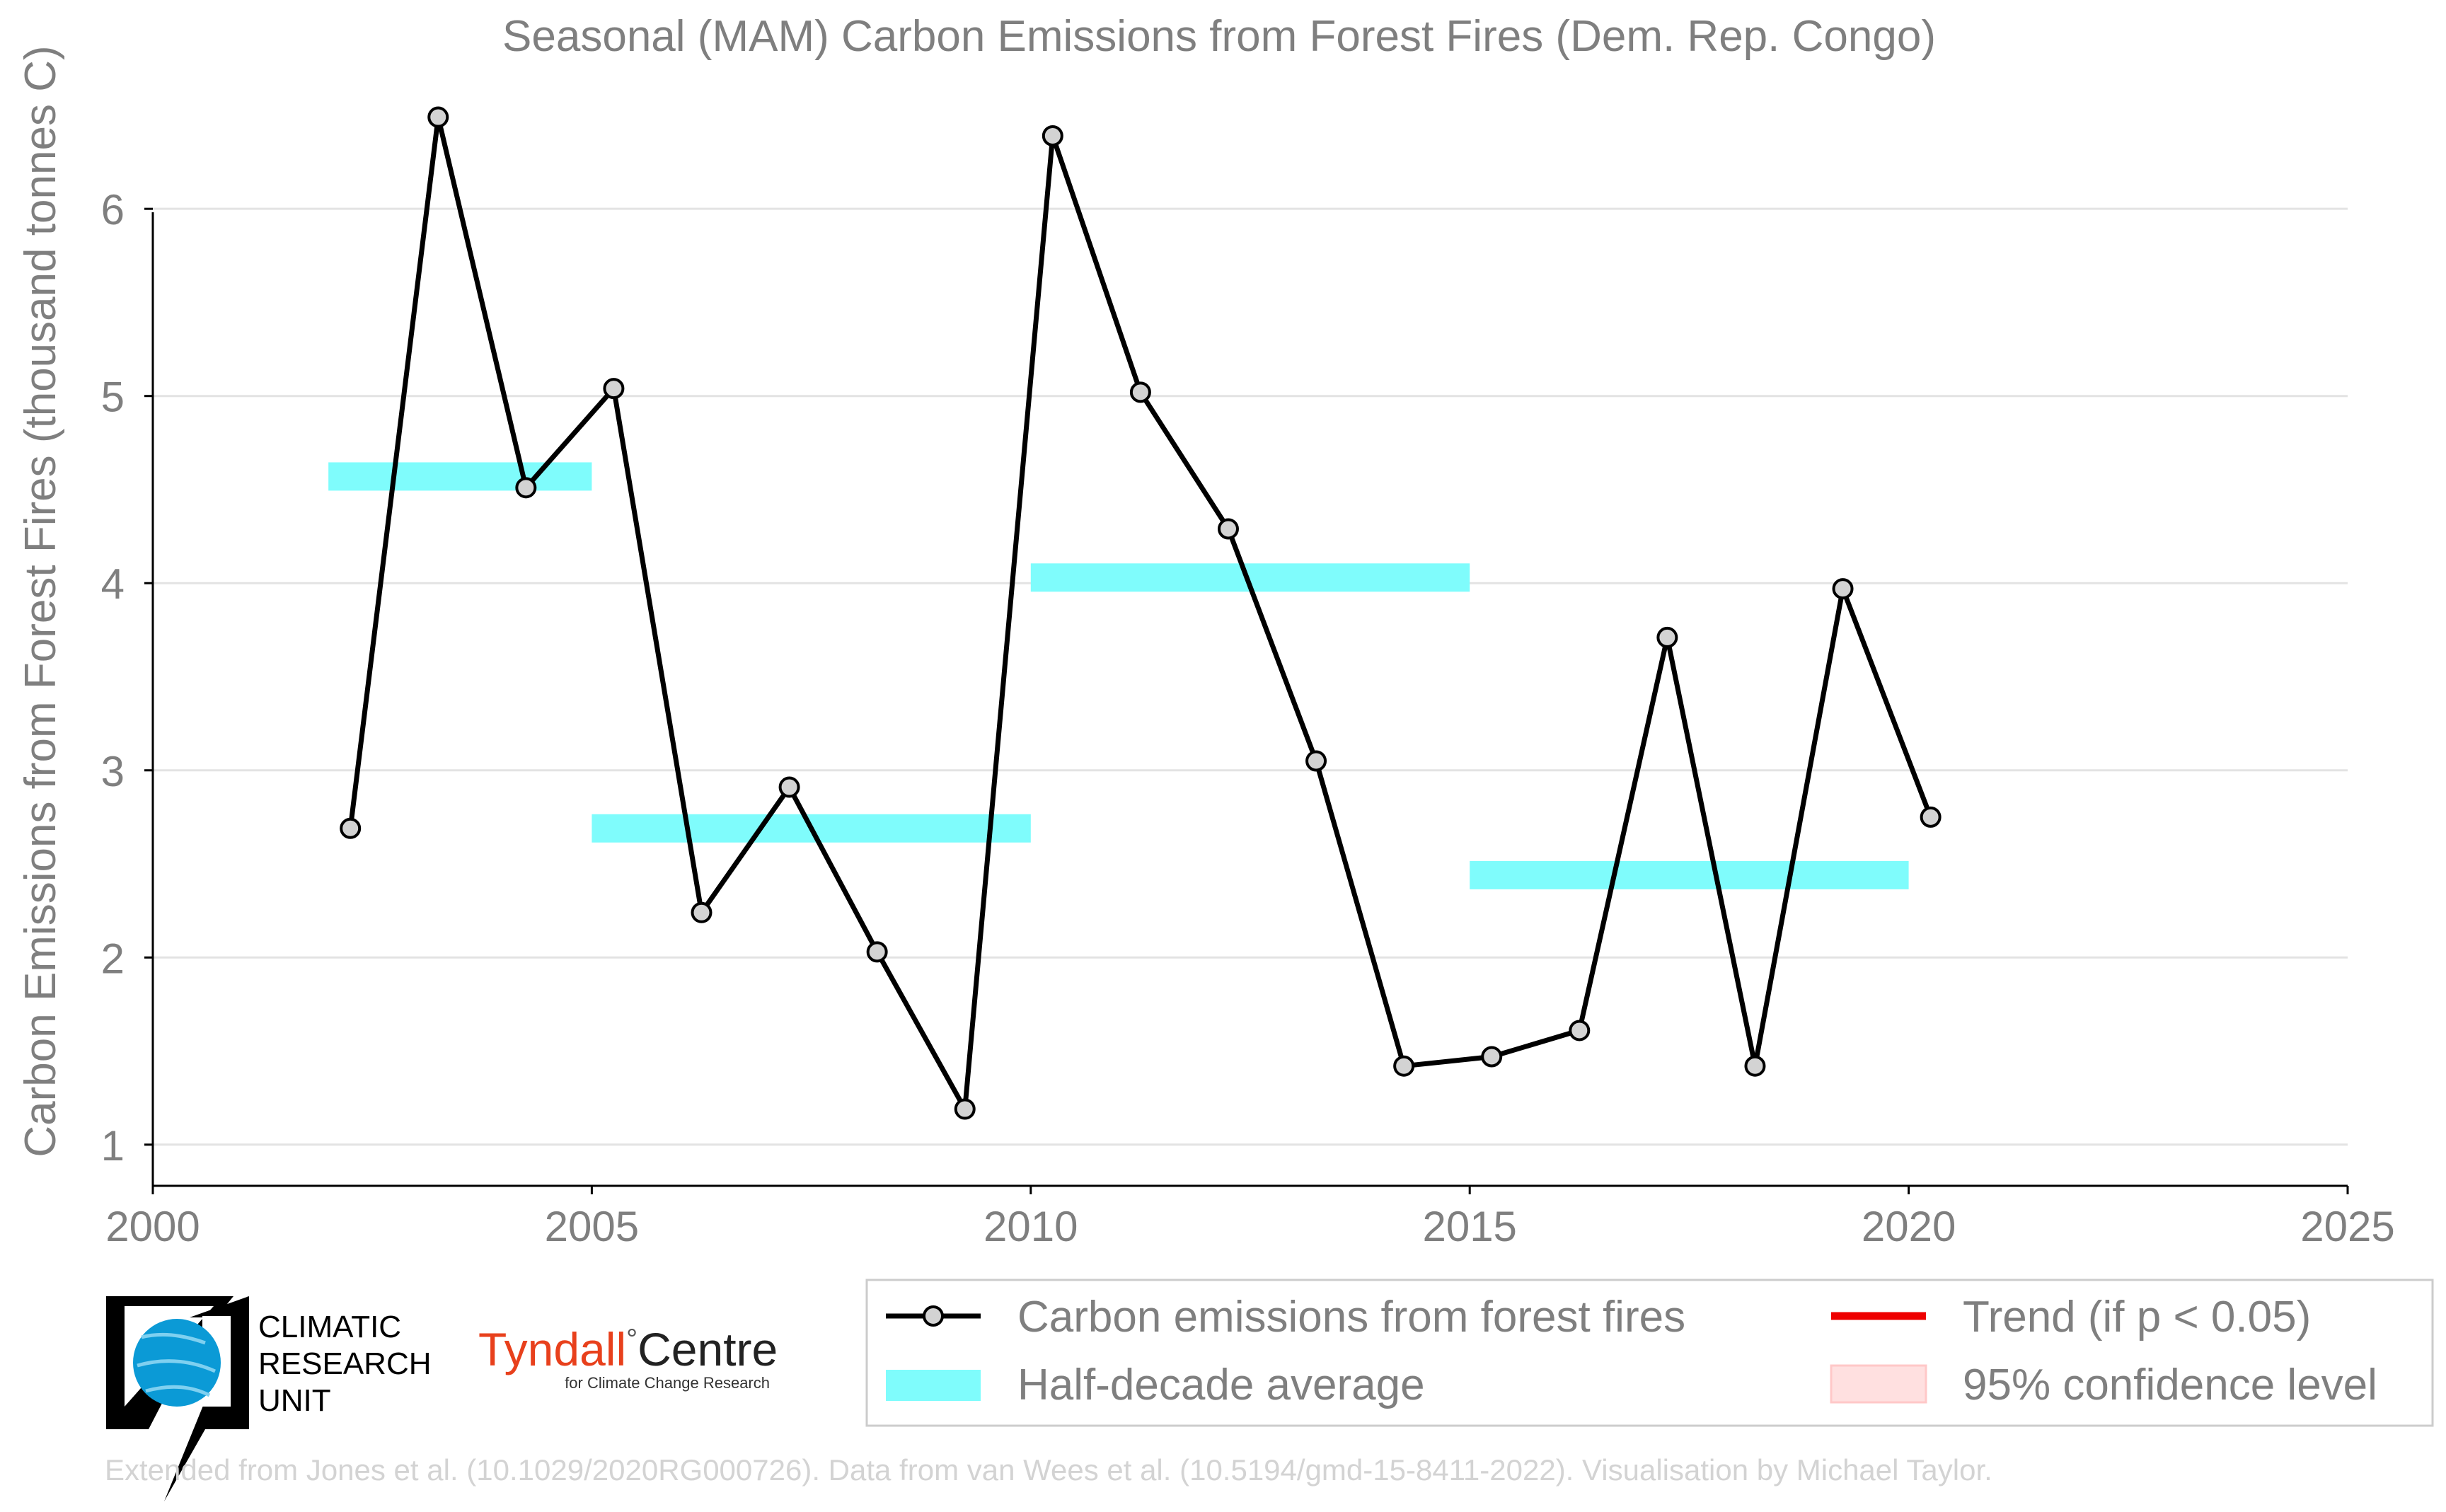 Image resolution: width=2446 pixels, height=1512 pixels. I want to click on y-tick-label-1: 1, so click(113, 1146).